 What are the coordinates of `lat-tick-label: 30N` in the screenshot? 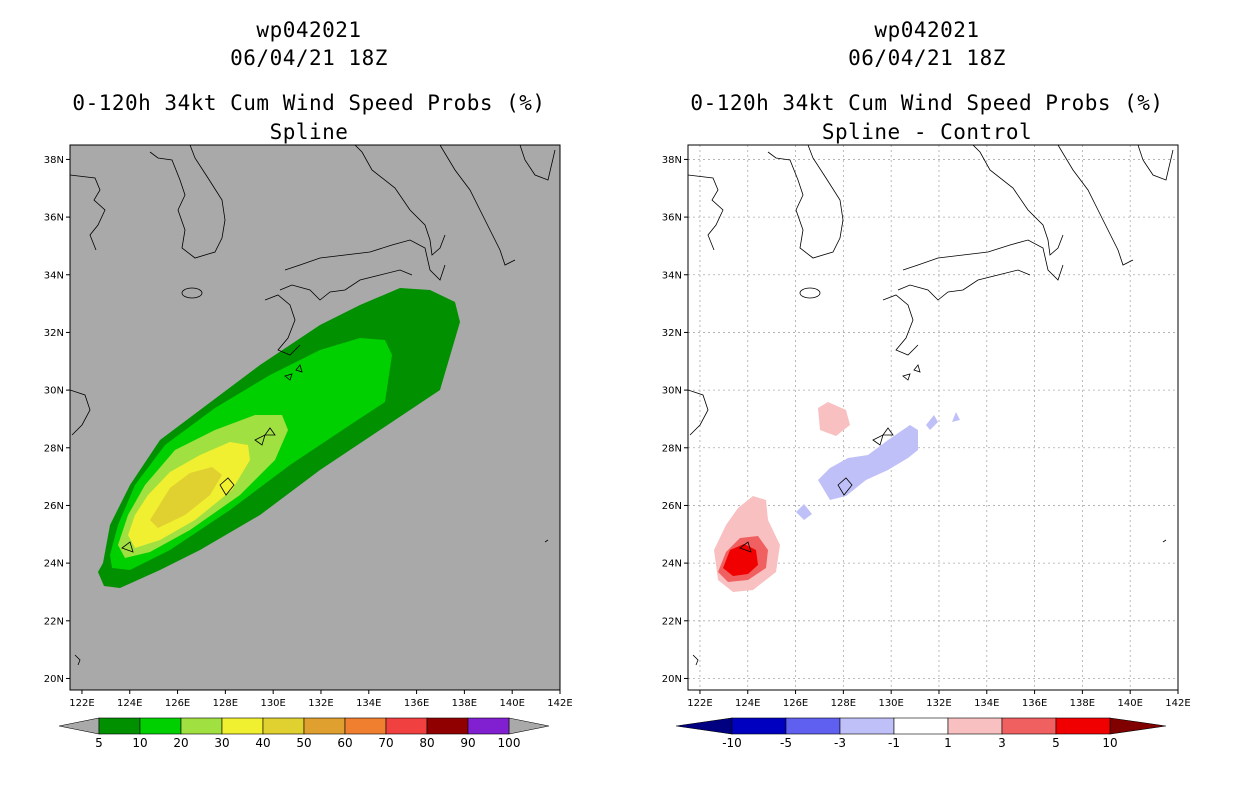 It's located at (672, 391).